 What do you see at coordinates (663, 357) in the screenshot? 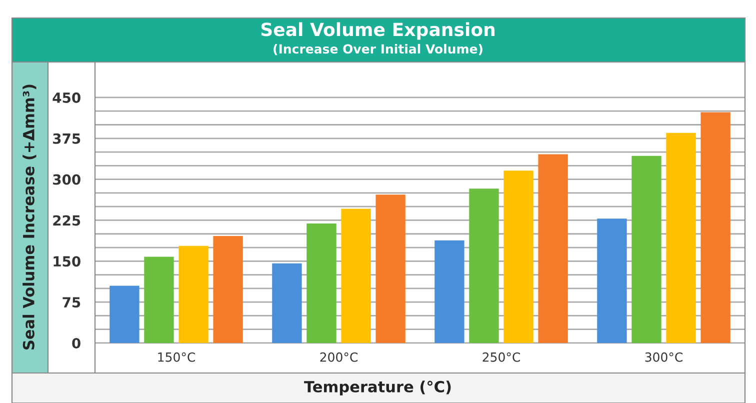
I see `x-tick-label: 300°C` at bounding box center [663, 357].